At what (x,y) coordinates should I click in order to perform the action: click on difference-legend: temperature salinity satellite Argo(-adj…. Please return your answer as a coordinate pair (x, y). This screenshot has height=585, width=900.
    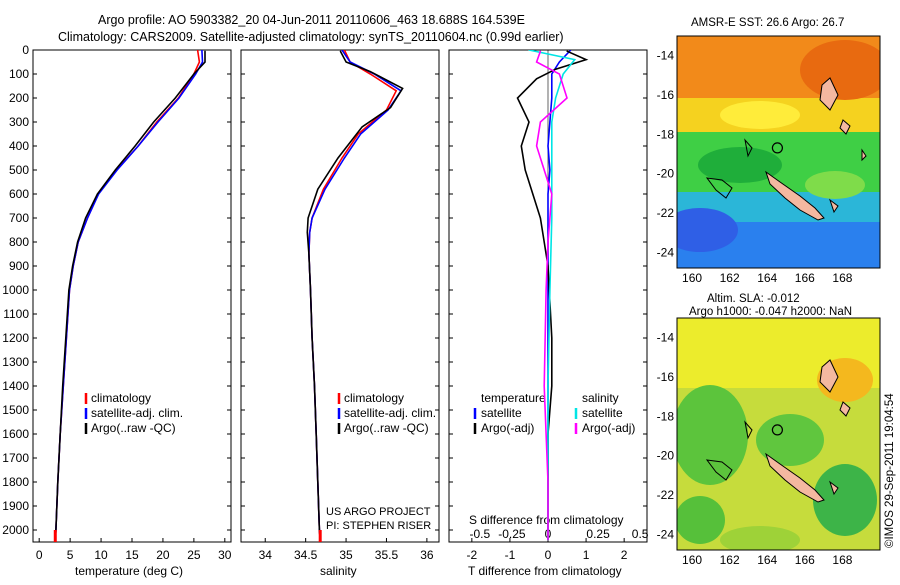
    Looking at the image, I should click on (554, 413).